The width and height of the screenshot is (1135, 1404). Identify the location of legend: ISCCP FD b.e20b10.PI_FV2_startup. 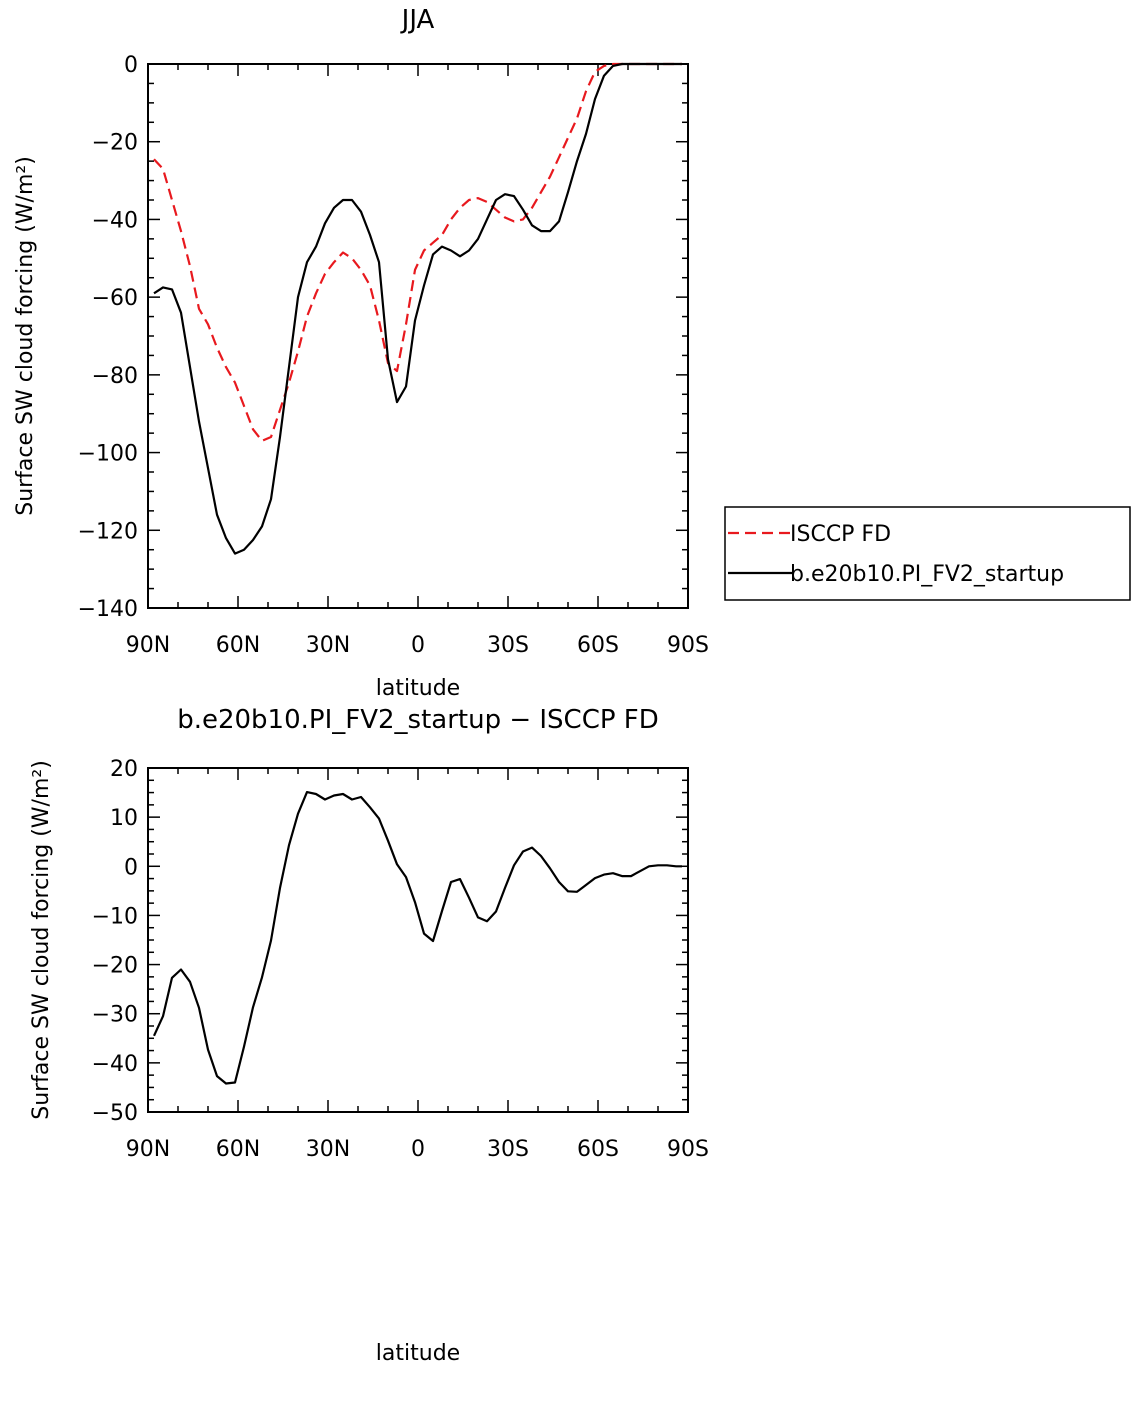
(927, 553).